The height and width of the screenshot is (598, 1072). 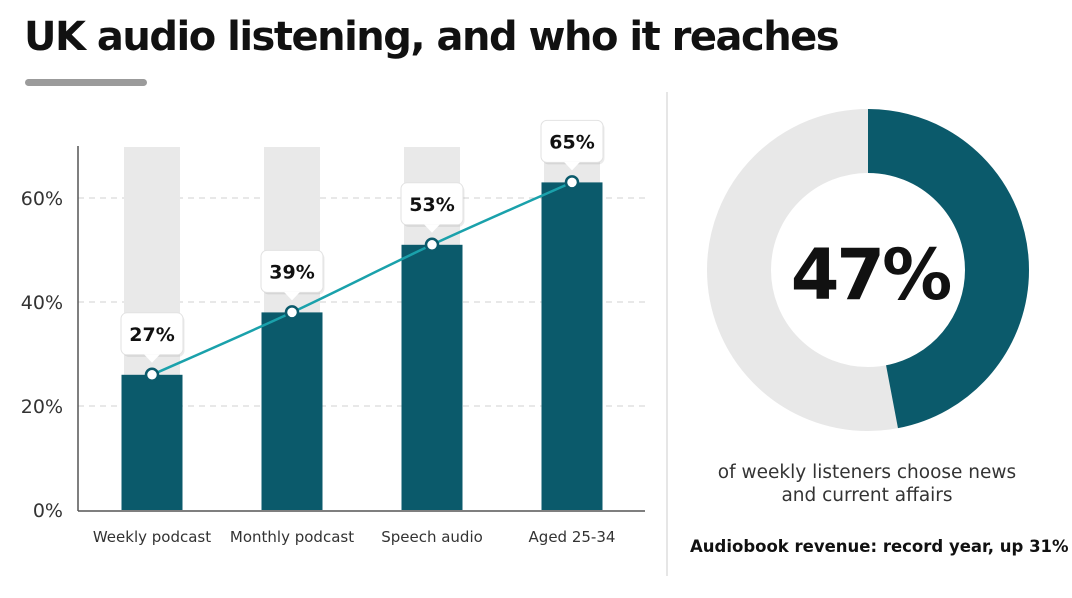 What do you see at coordinates (42, 355) in the screenshot?
I see `y-axis-ticks: 0% 20% 40% 60%` at bounding box center [42, 355].